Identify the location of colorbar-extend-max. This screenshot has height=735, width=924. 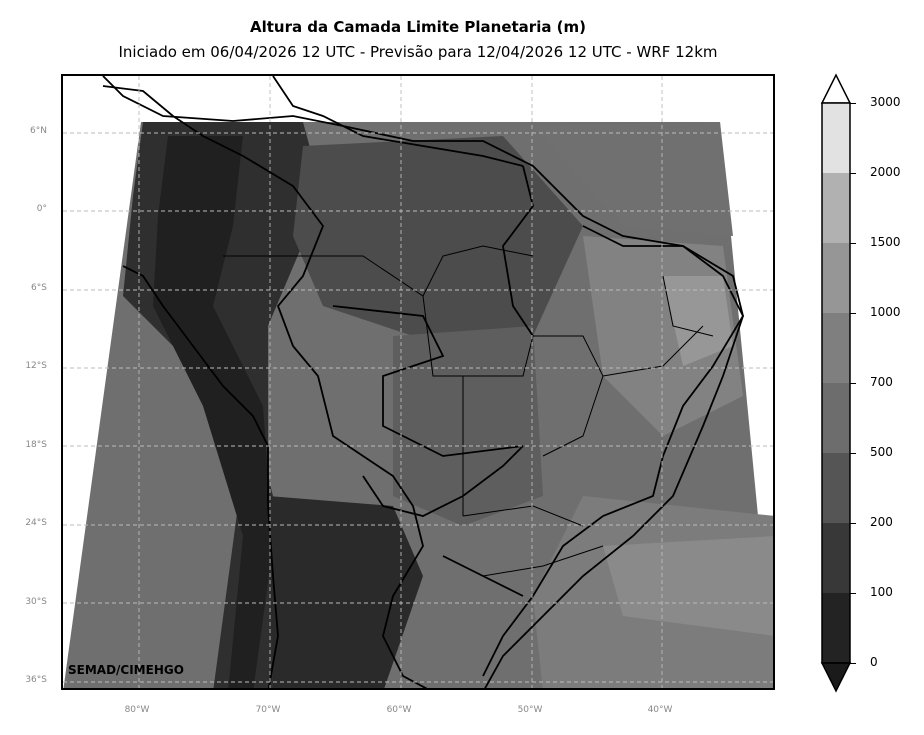
(836, 88).